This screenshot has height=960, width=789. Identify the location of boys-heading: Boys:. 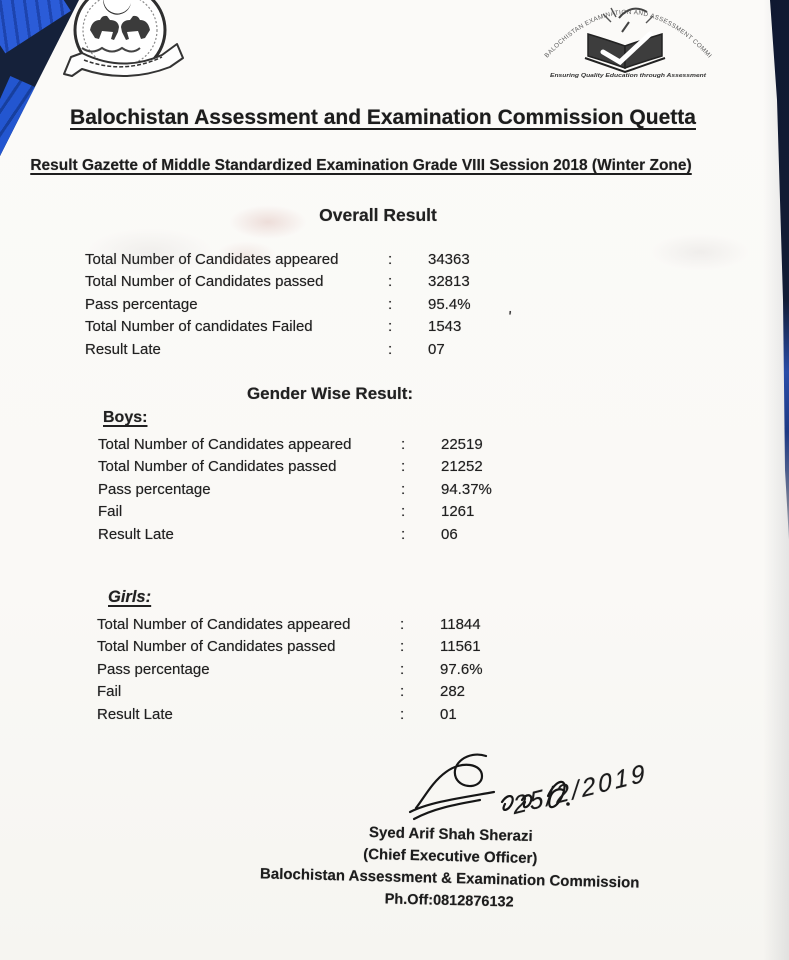
(125, 417).